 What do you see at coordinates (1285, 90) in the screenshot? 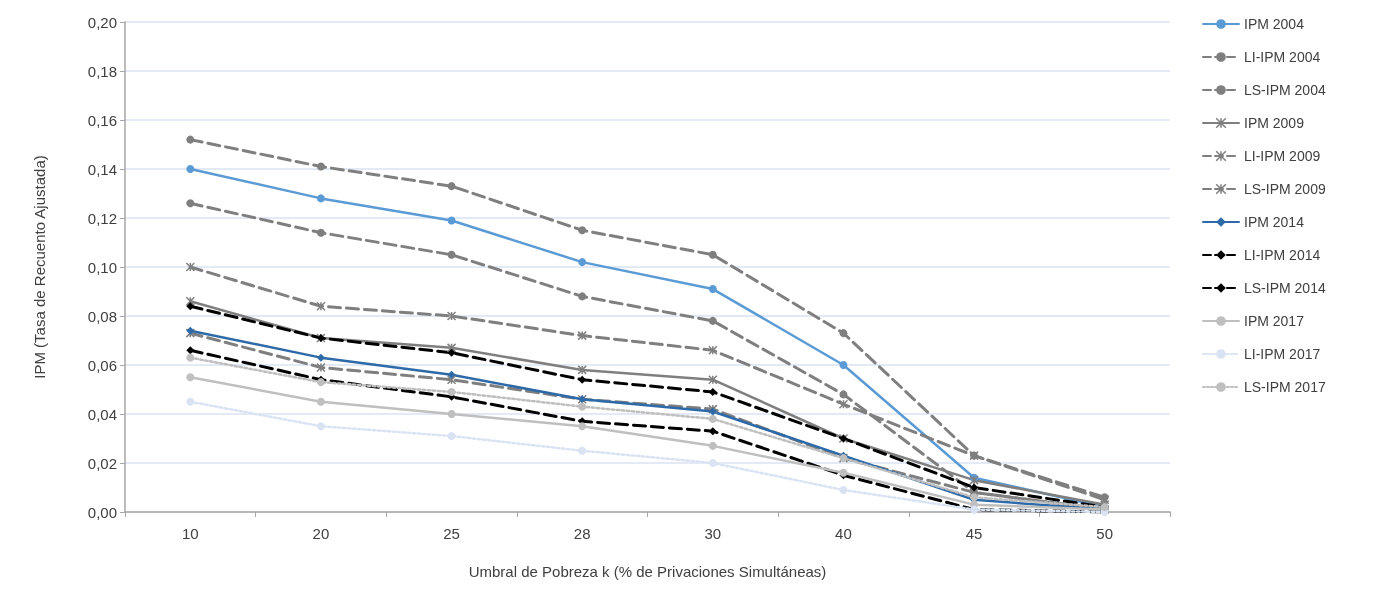
I see `legend-label: LS-IPM 2004` at bounding box center [1285, 90].